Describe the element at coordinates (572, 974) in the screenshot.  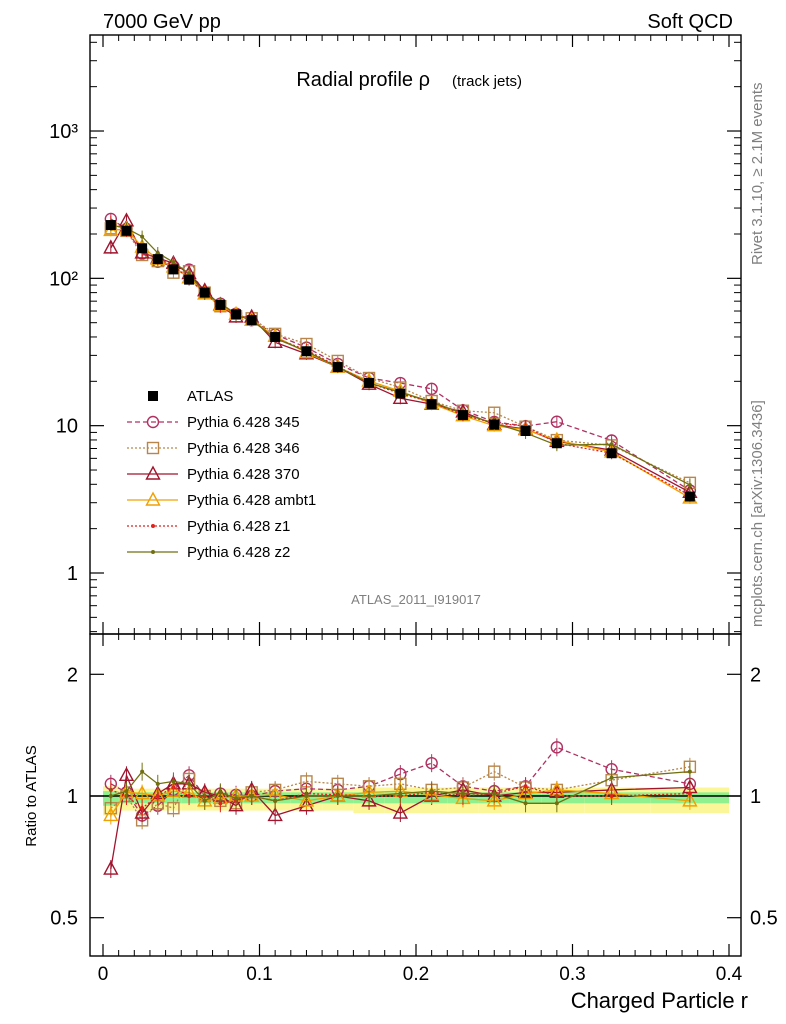
I see `x-tick-label: 0.3` at that location.